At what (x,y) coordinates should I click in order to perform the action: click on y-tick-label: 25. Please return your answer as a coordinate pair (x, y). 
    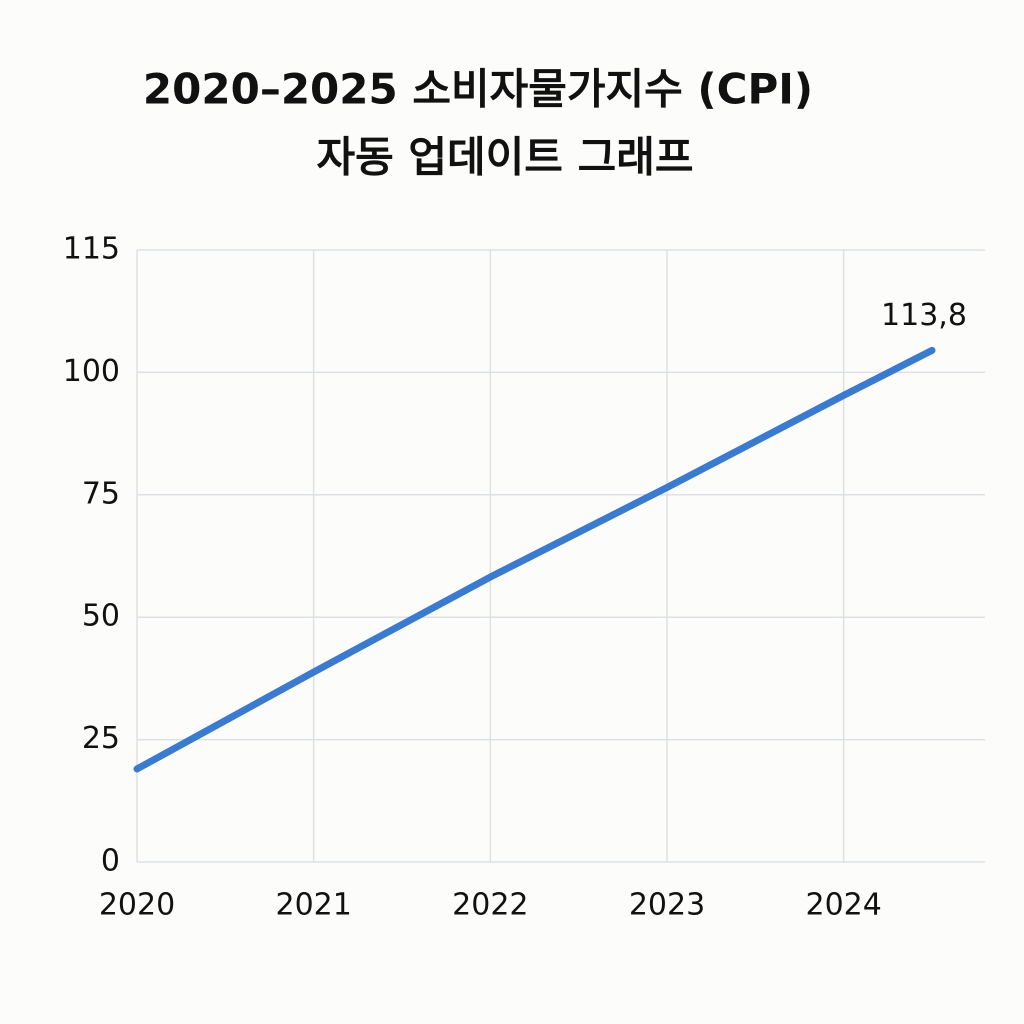
    Looking at the image, I should click on (101, 738).